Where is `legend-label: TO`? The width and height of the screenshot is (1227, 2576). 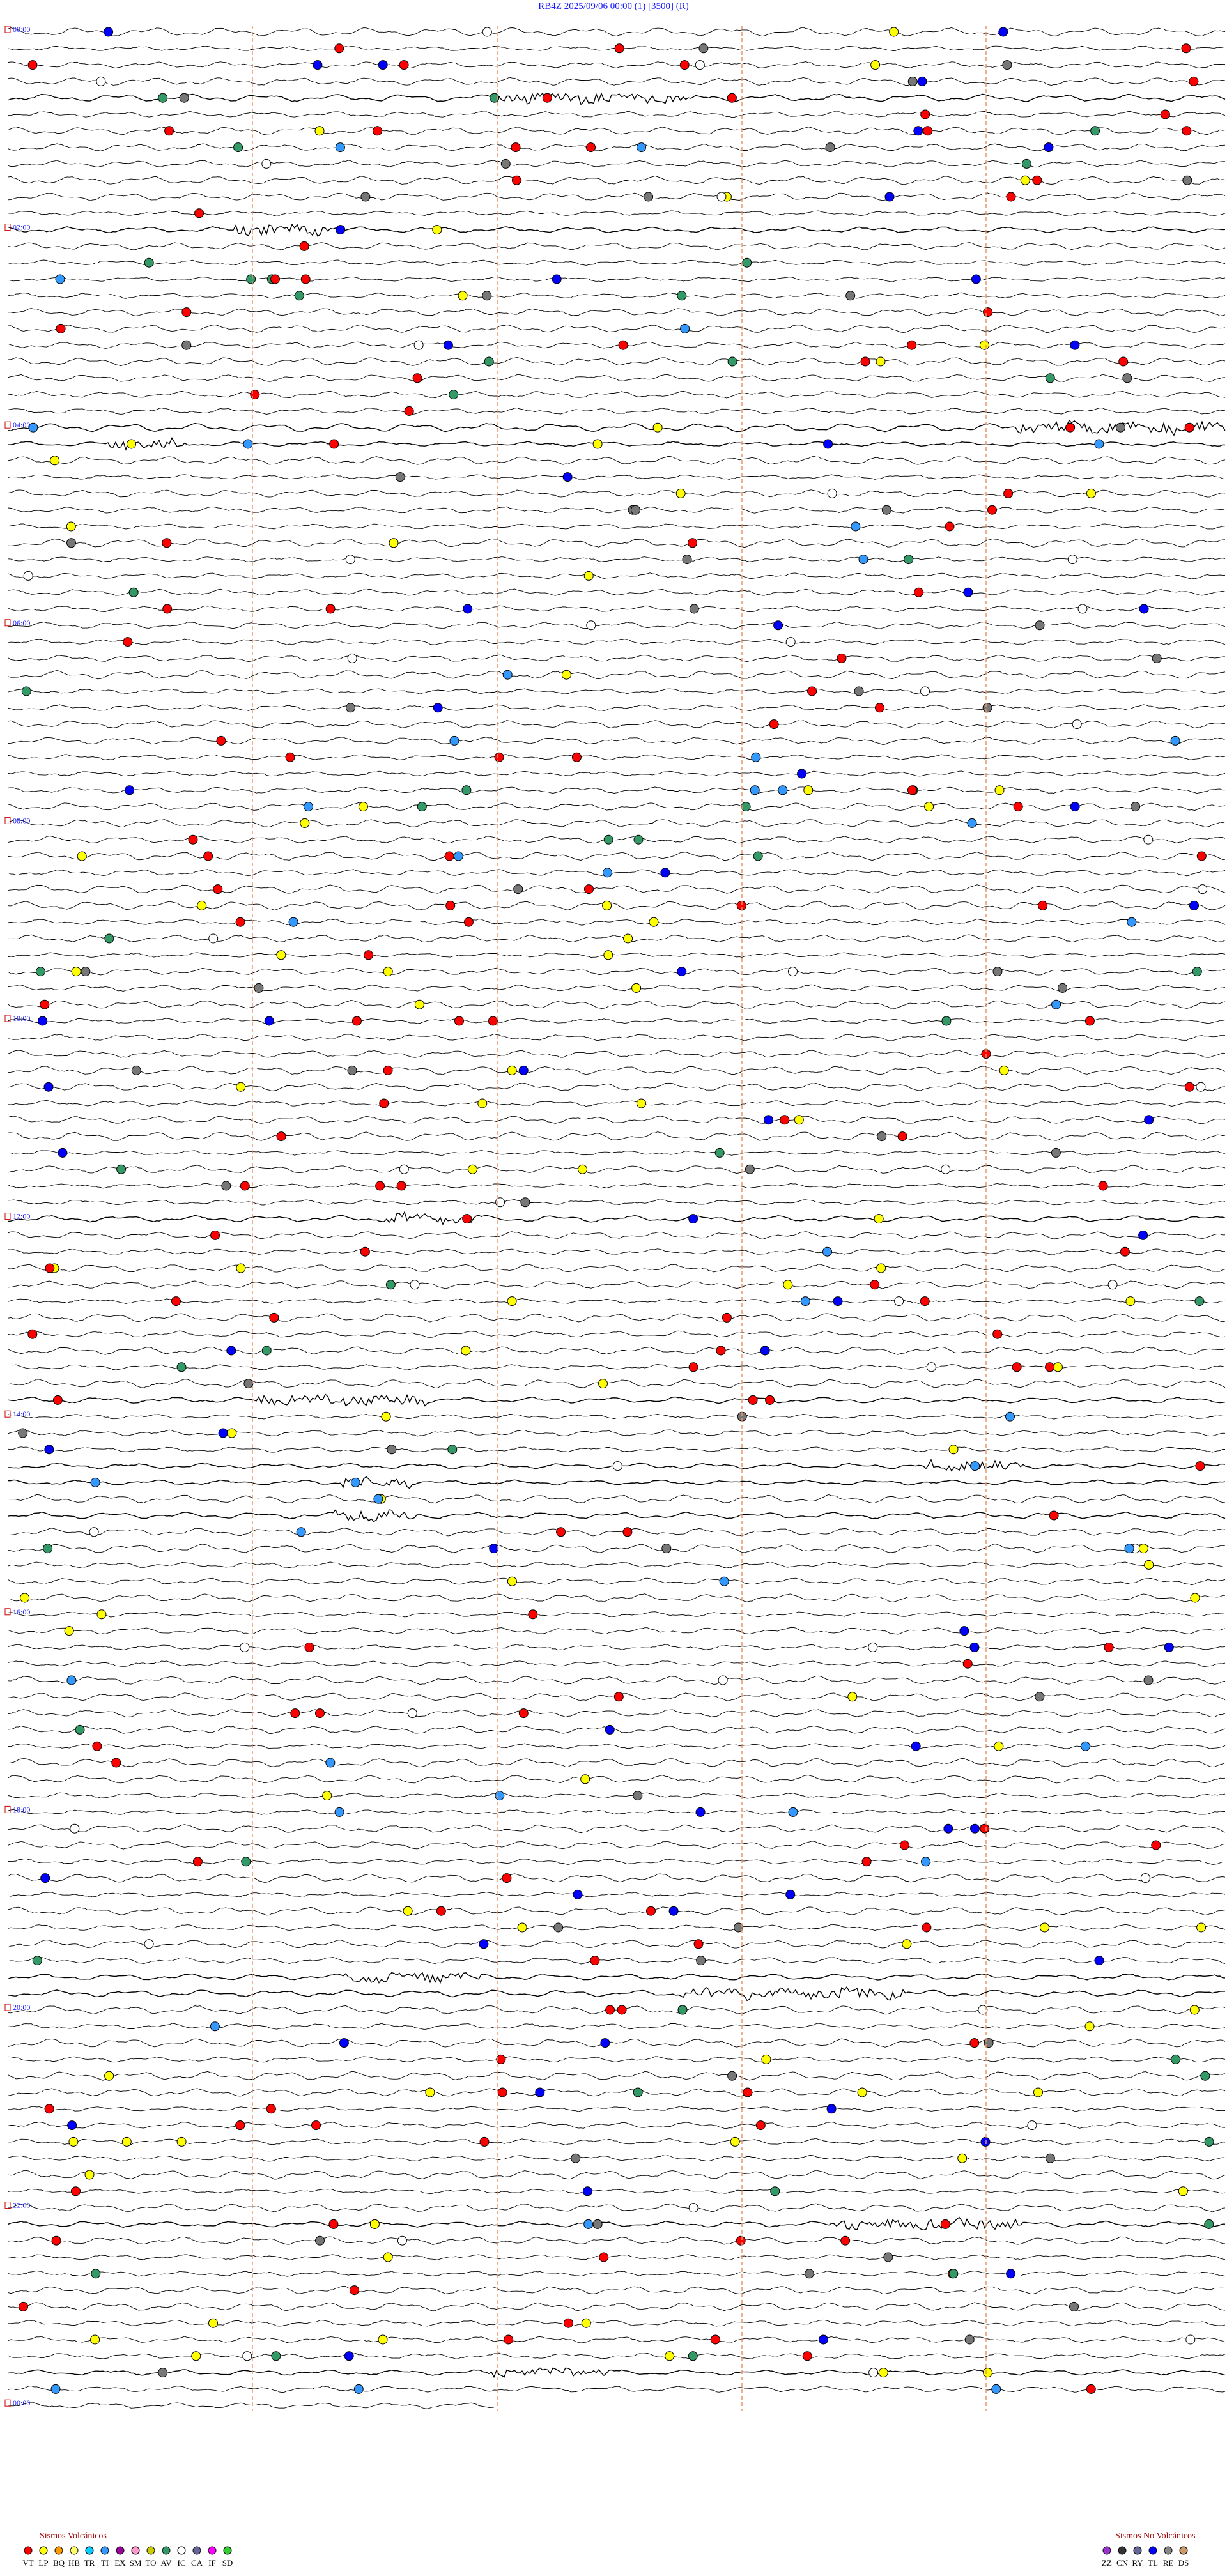 legend-label: TO is located at coordinates (150, 2563).